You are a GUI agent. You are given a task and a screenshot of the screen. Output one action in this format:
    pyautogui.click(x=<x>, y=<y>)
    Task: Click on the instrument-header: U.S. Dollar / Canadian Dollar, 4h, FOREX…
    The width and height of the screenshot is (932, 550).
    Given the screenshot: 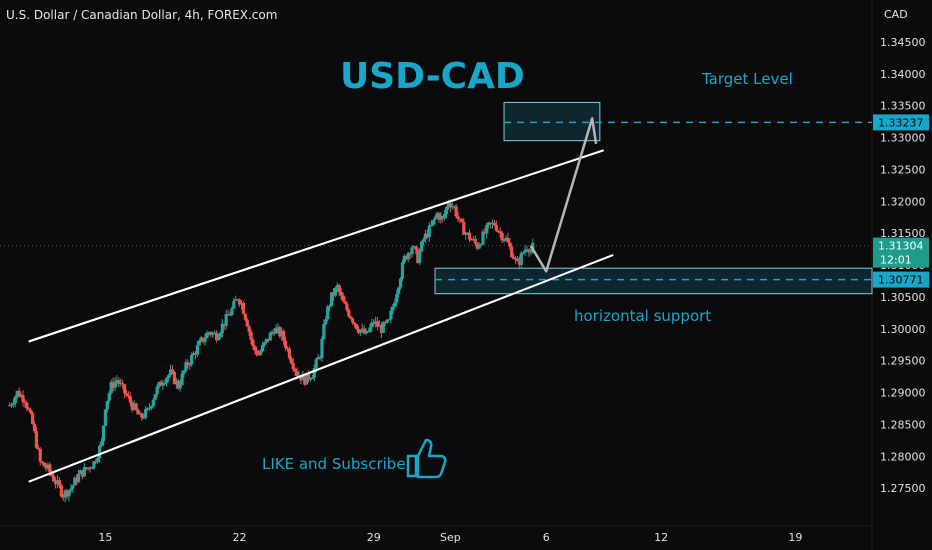 What is the action you would take?
    pyautogui.click(x=142, y=15)
    